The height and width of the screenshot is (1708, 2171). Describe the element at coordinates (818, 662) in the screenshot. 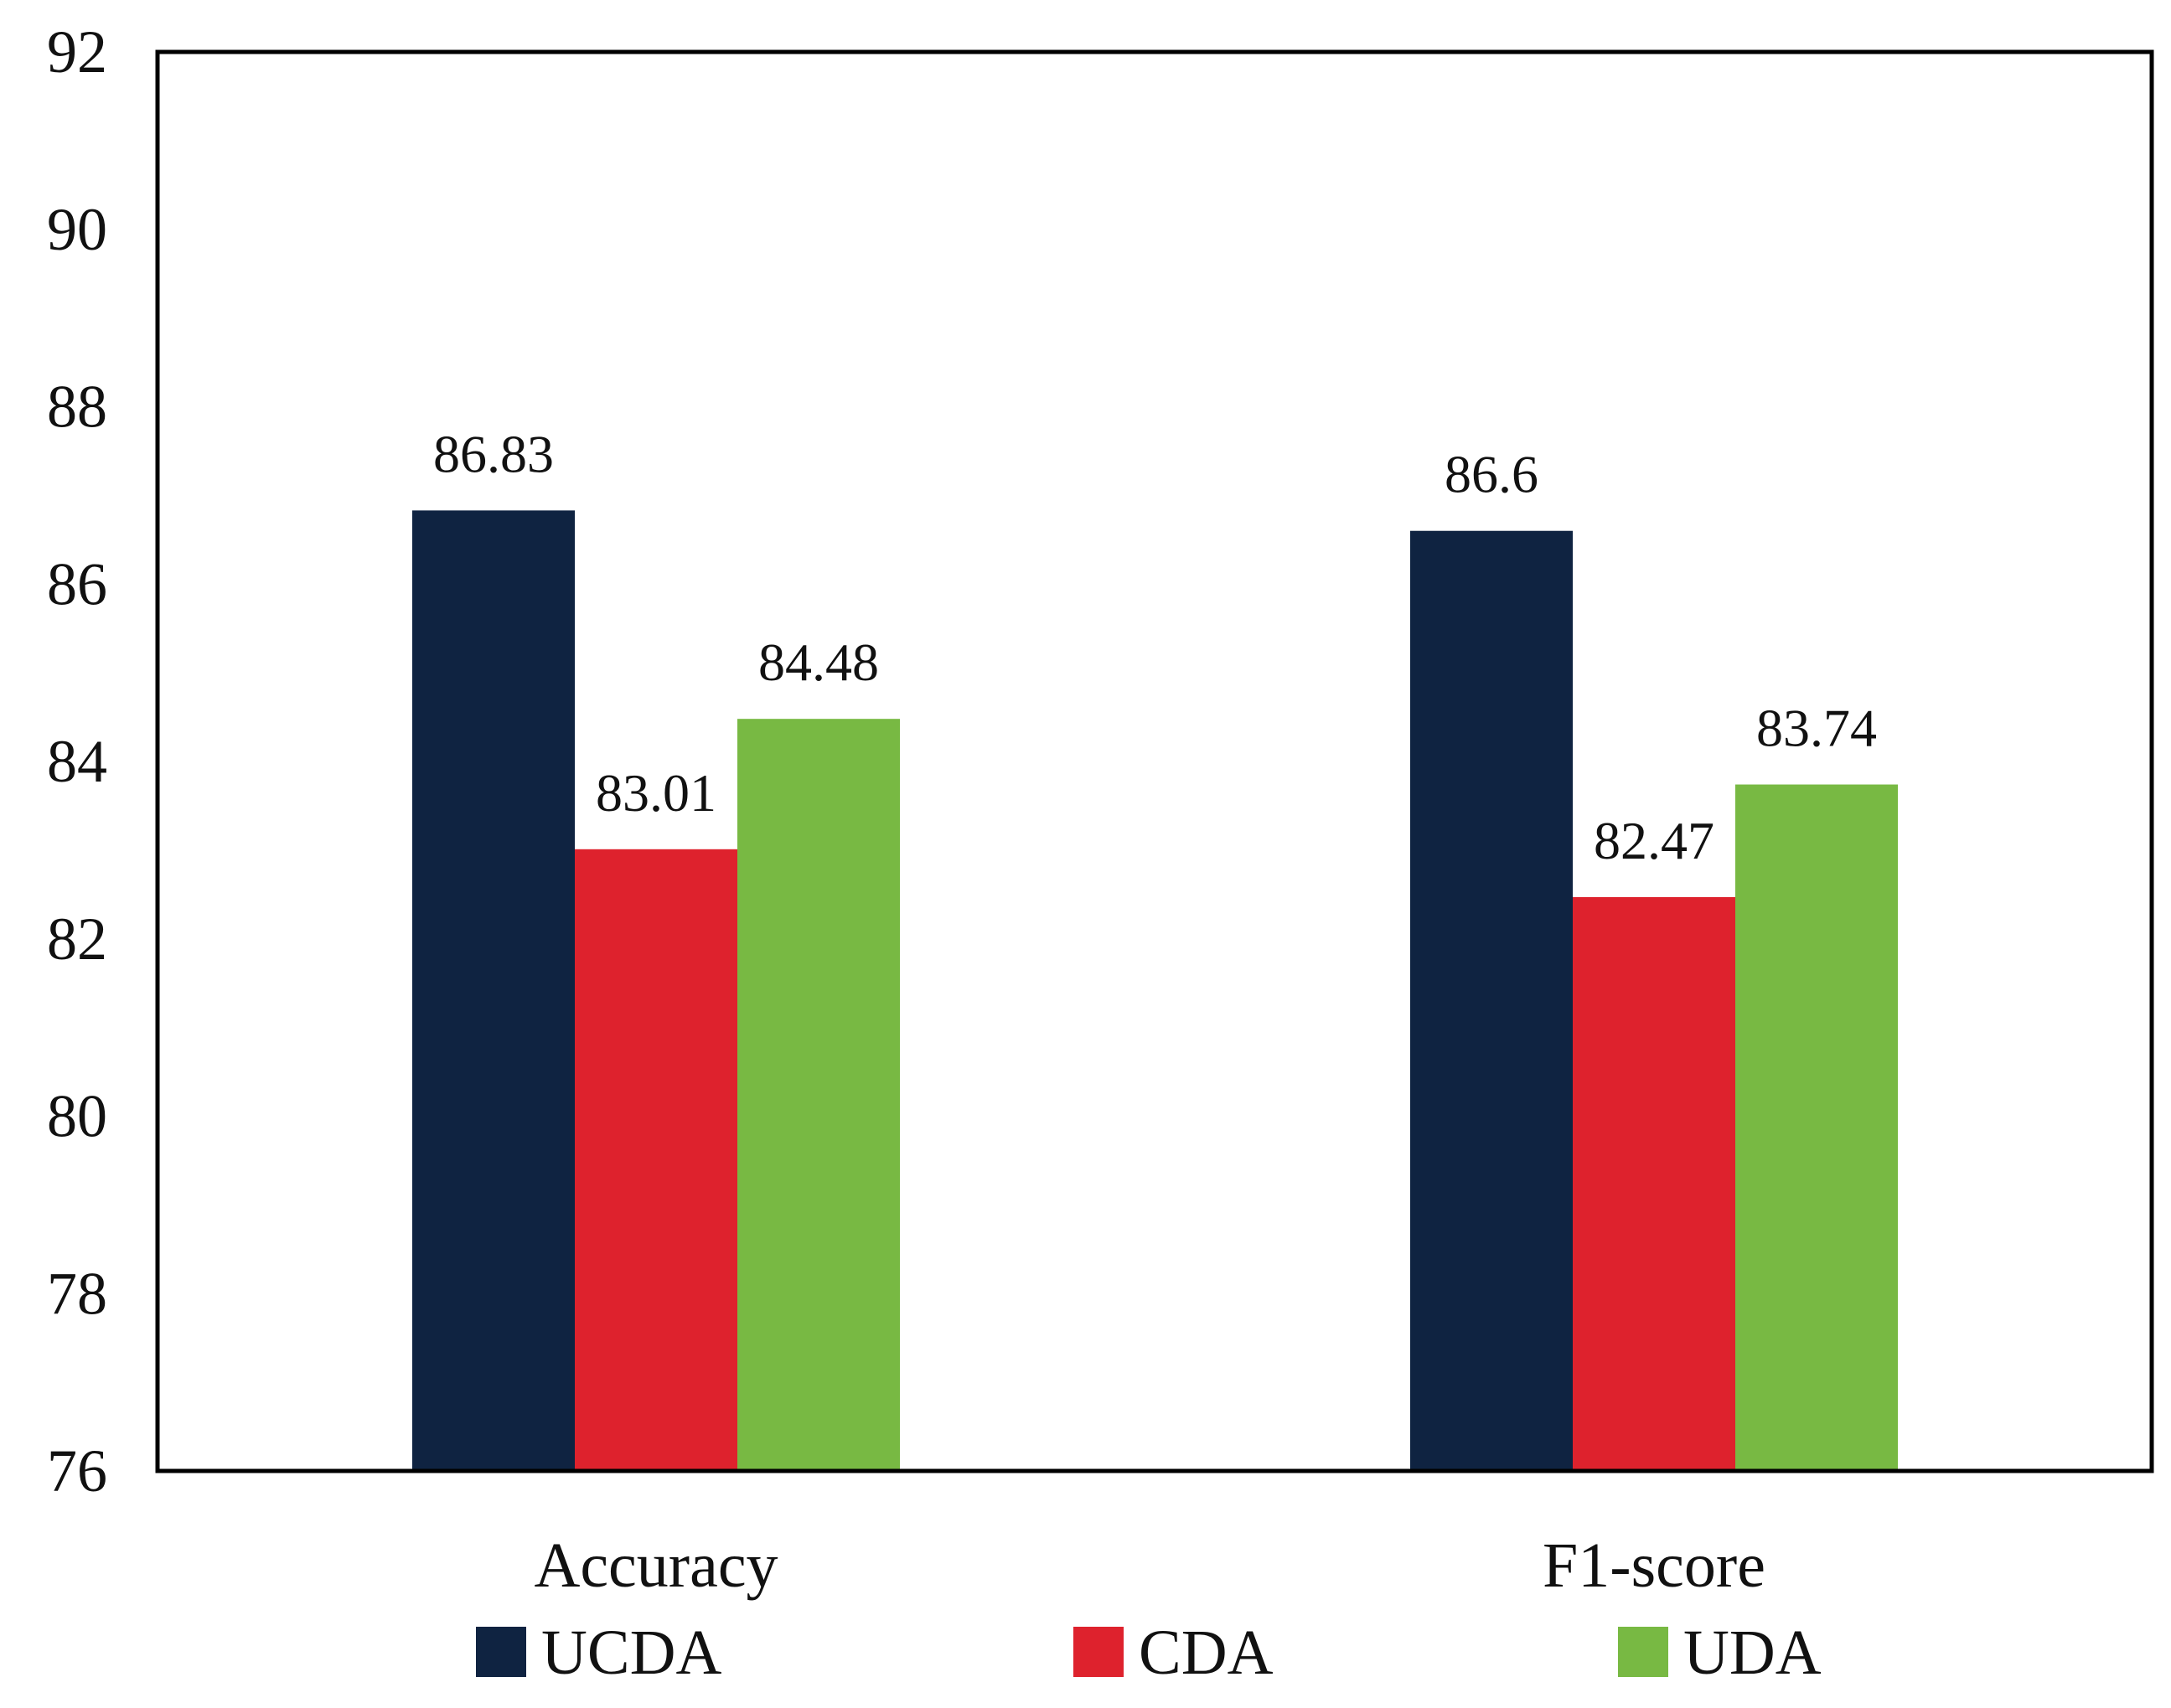

I see `data-label-uda-accuracy: 84.48` at that location.